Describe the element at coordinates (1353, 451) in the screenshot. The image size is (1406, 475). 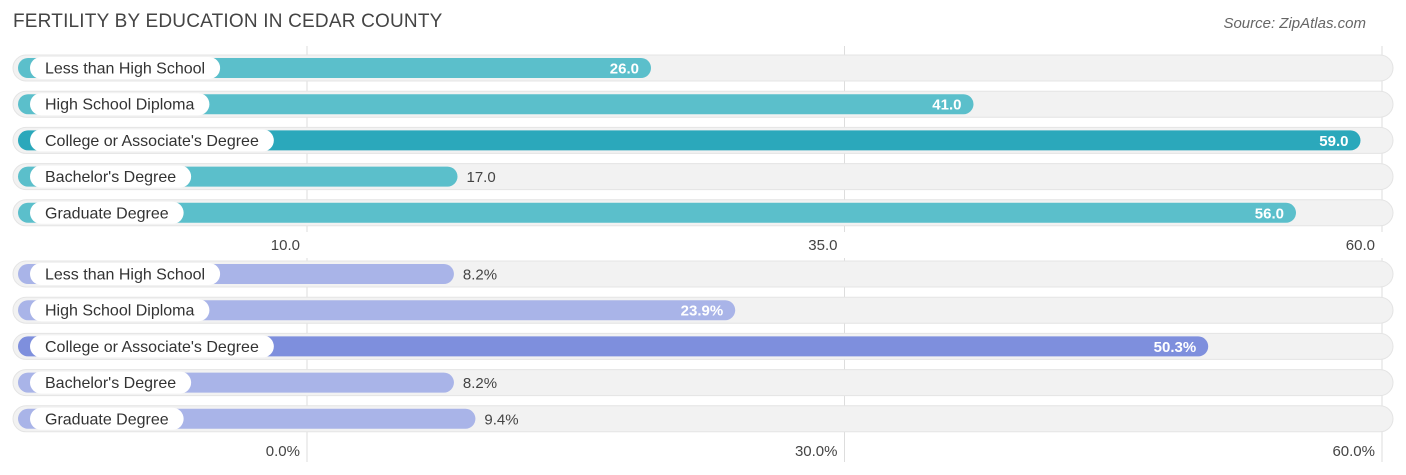
I see `tick-label: 60.0%` at that location.